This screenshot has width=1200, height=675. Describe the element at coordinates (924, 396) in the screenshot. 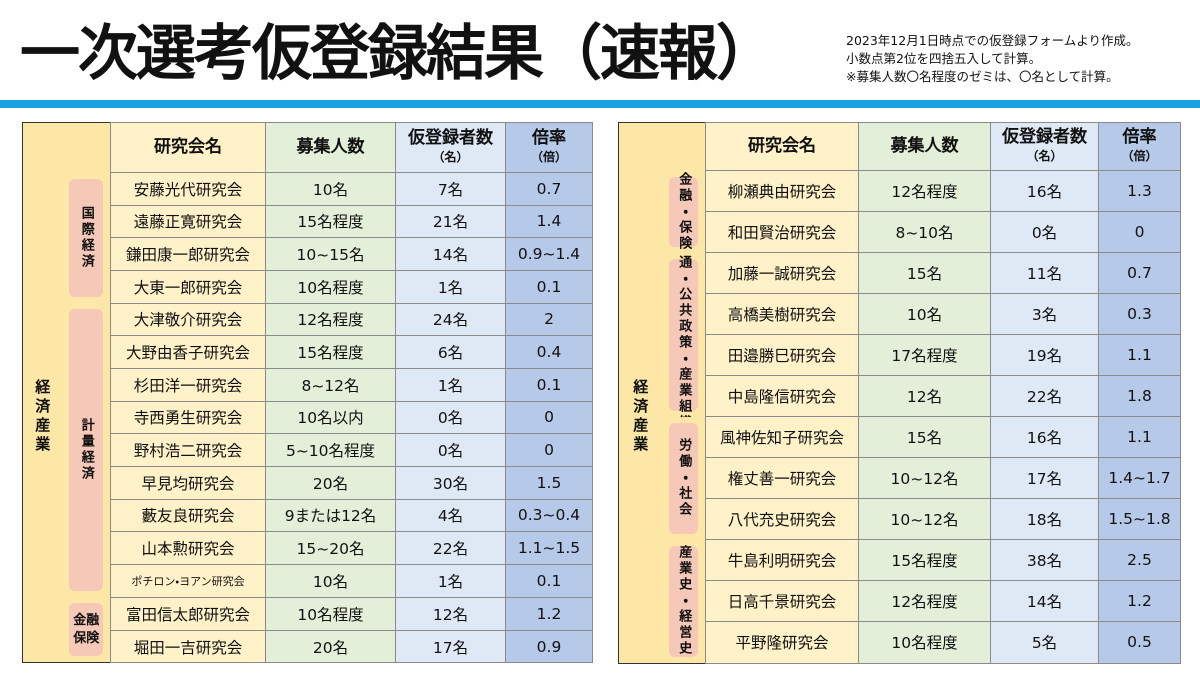

I see `capacity: 12名` at that location.